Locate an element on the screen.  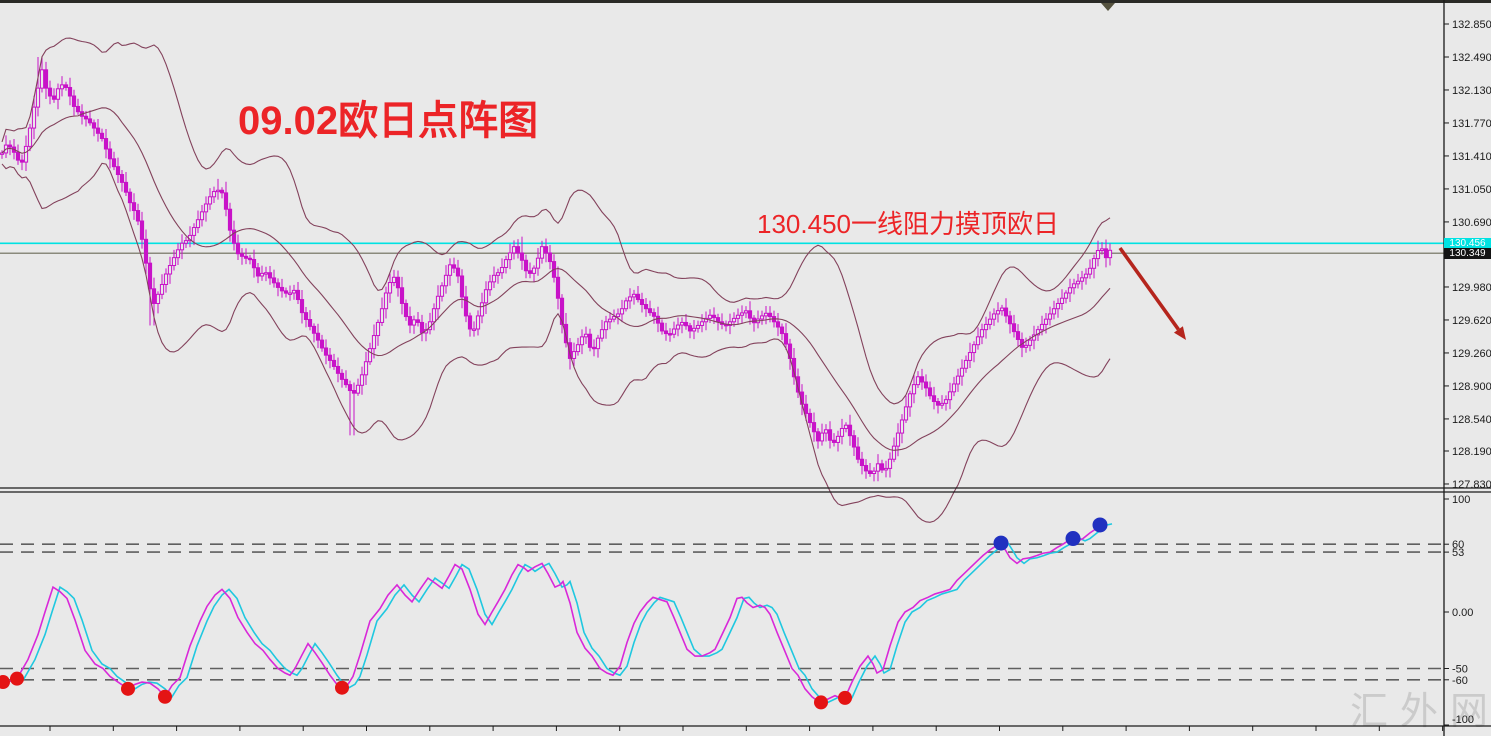
down-arrow-annotation is located at coordinates (1152, 293).